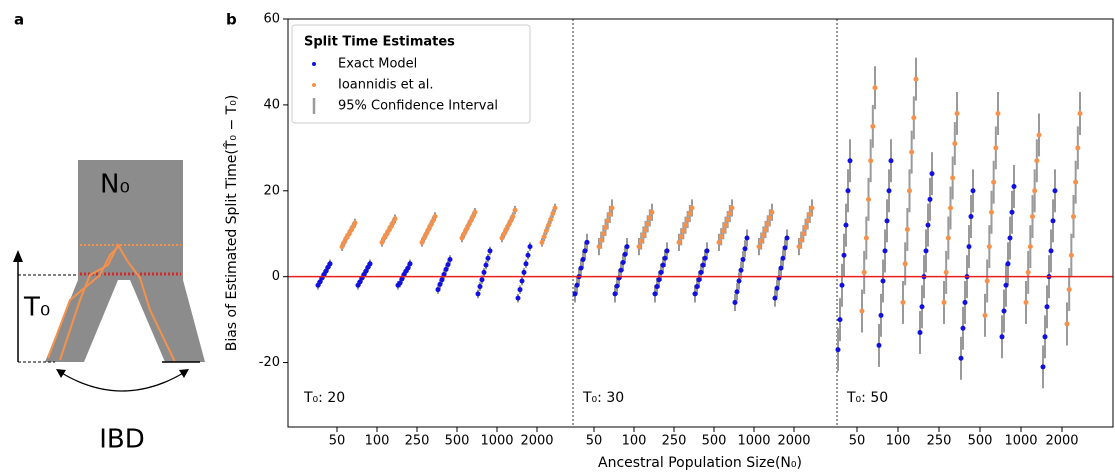  Describe the element at coordinates (980, 441) in the screenshot. I see `x-tick-label: 500` at that location.